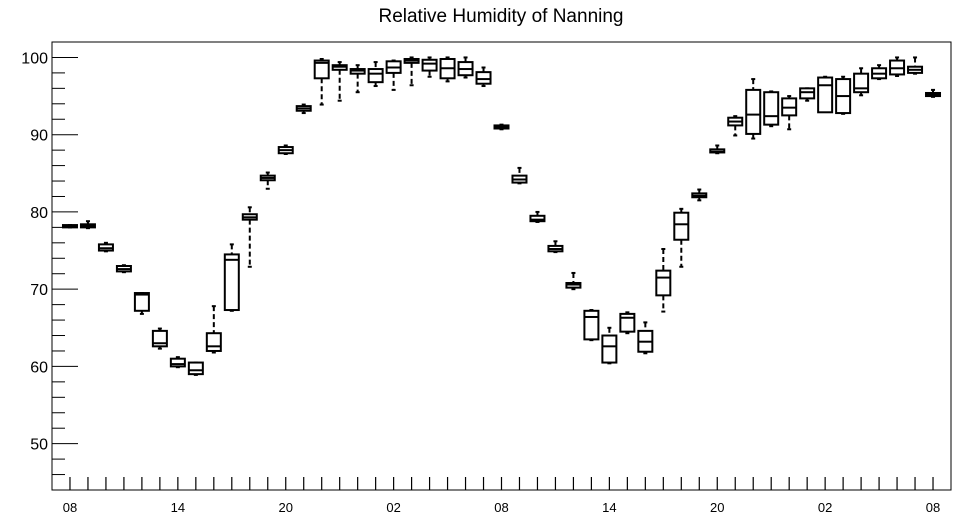 The image size is (957, 520). I want to click on chart-title: Relative Humidity of Nanning, so click(500, 16).